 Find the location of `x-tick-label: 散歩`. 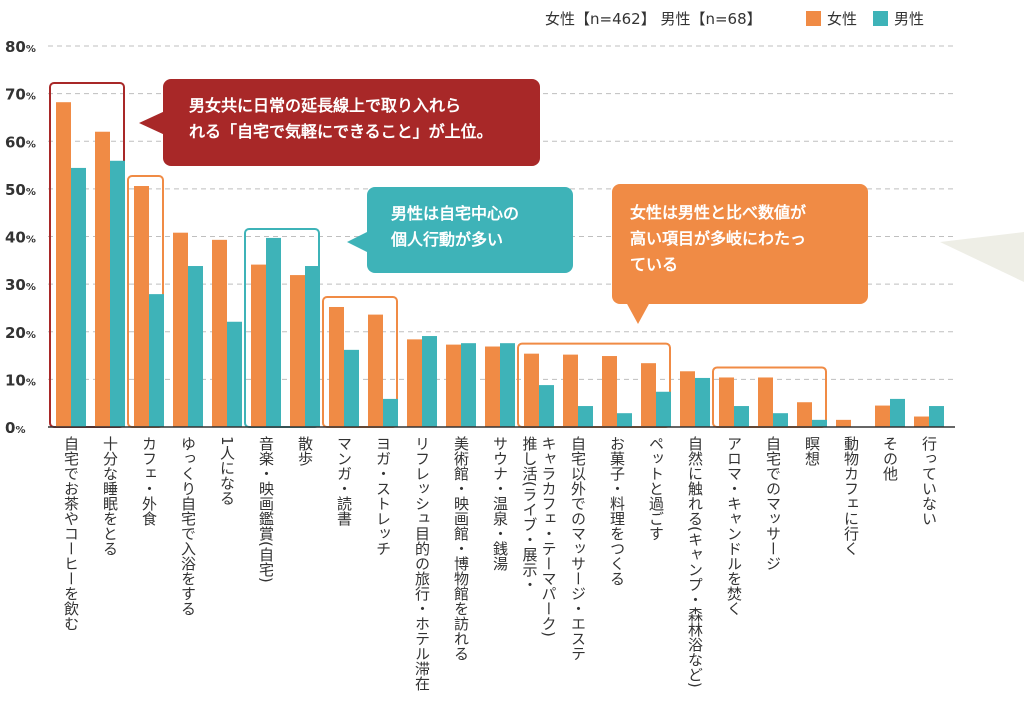

x-tick-label: 散歩 is located at coordinates (305, 451).